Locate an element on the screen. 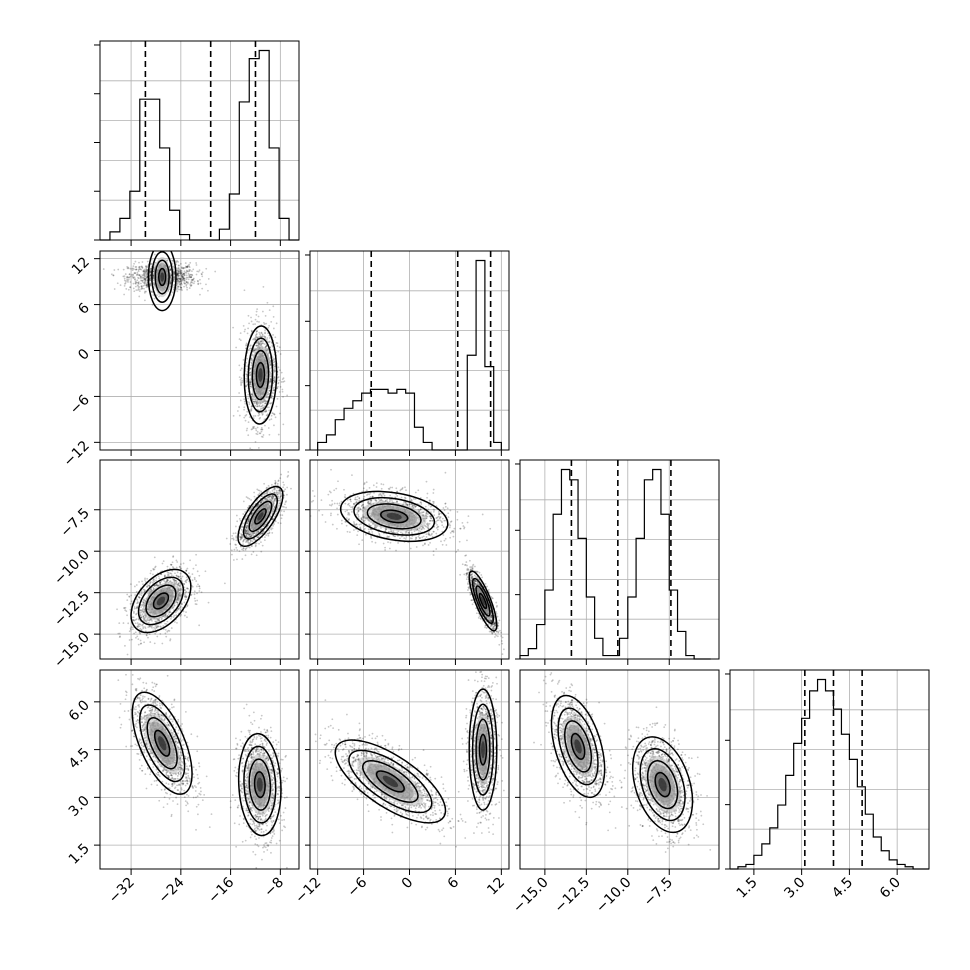 The image size is (970, 970). contour-line is located at coordinates (260, 374).